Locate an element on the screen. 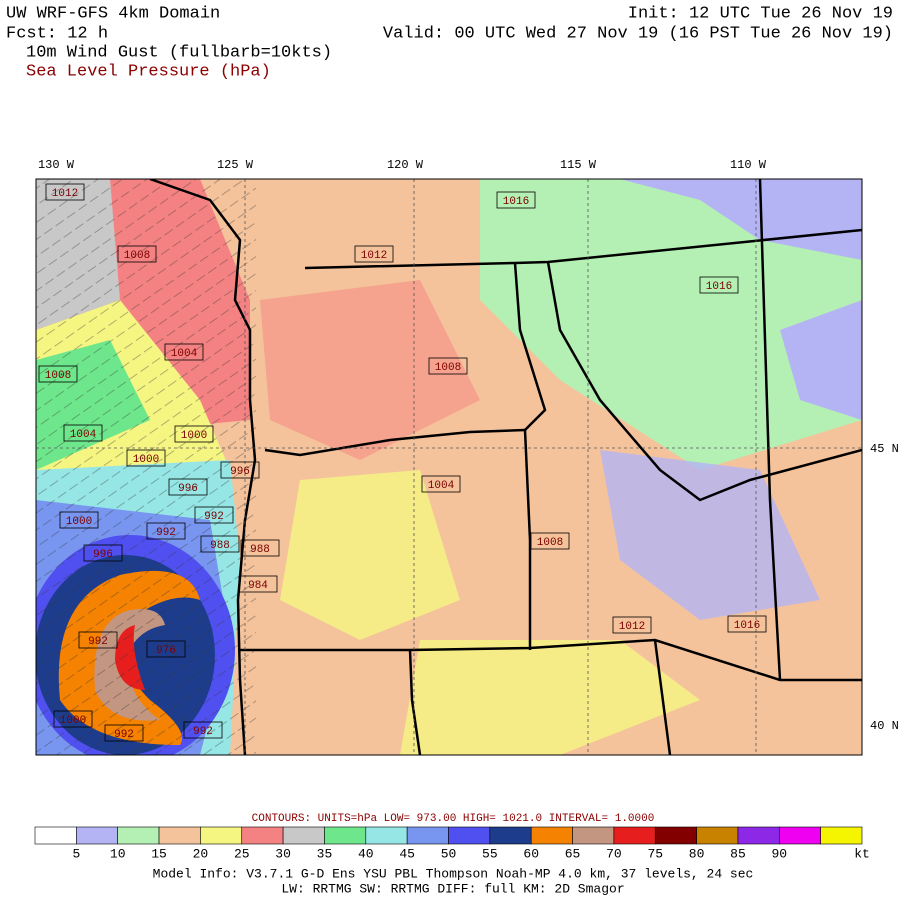 The image size is (900, 905). longitude-label: 125 W is located at coordinates (235, 165).